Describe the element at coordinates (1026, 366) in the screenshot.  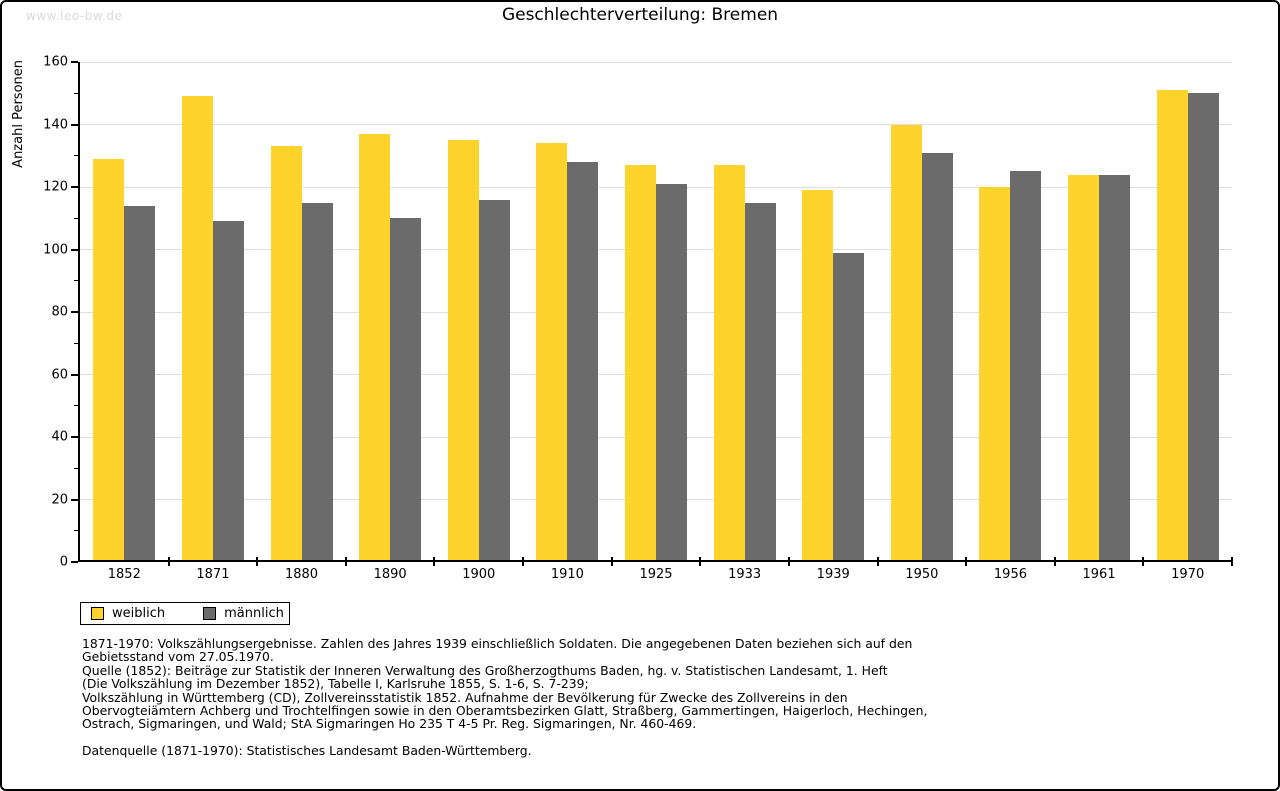
I see `bar-männlich-1956` at that location.